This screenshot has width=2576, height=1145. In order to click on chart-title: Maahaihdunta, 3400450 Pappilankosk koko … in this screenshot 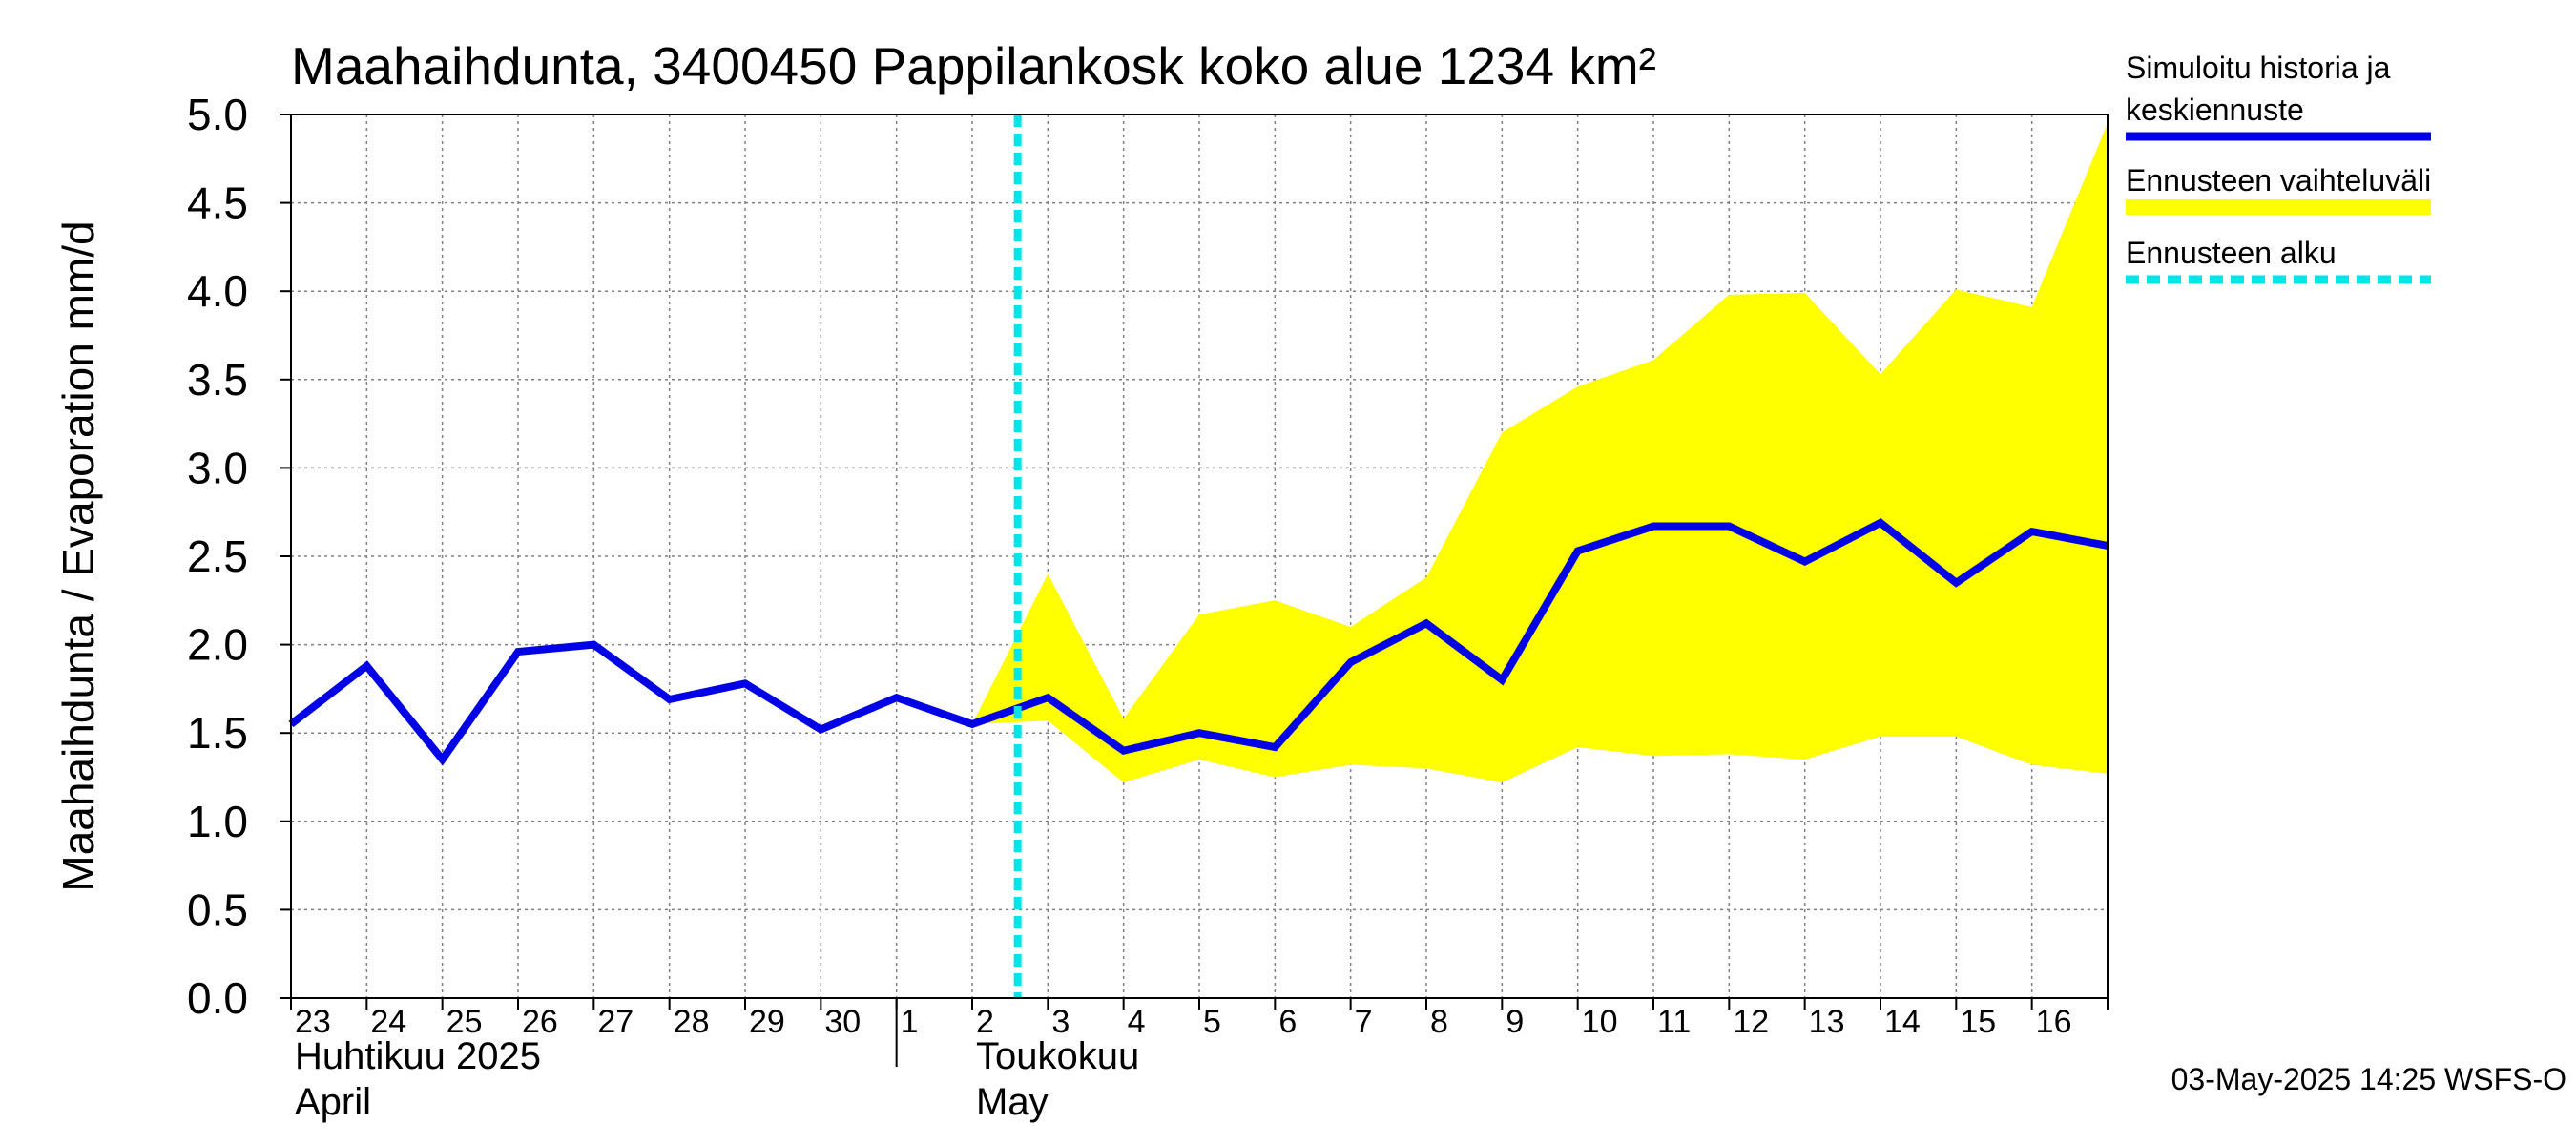, I will do `click(973, 66)`.